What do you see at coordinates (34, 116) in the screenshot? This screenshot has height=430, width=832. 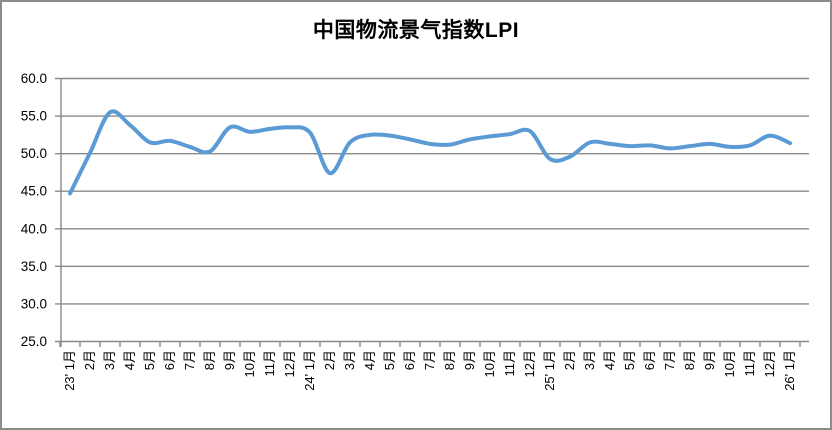 I see `y-tick-label: 55.0` at bounding box center [34, 116].